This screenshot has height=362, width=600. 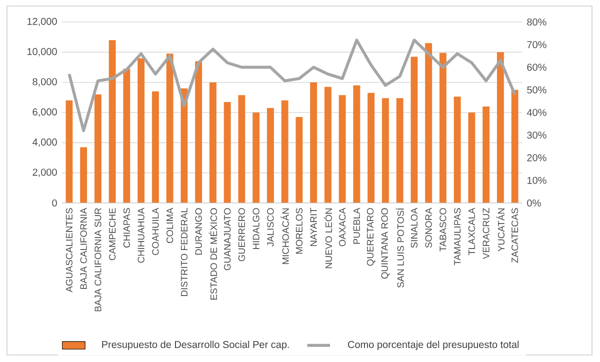 I want to click on y2-tick-label: 40%, so click(x=536, y=112).